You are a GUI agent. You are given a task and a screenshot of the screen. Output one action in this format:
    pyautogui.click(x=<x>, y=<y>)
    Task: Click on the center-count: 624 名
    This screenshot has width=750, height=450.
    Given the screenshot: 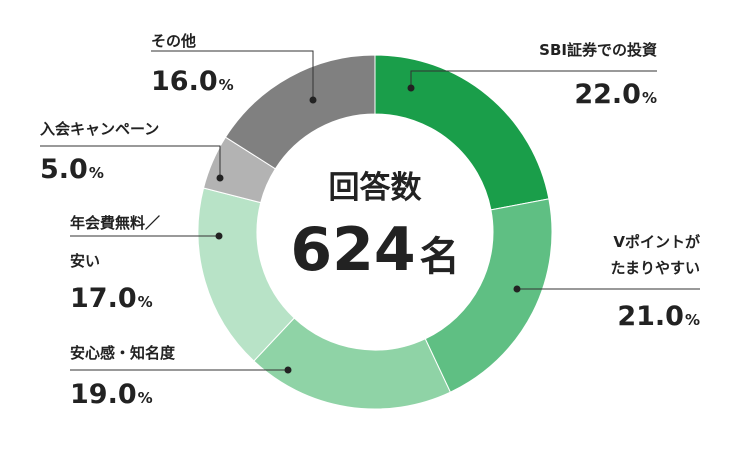 What is the action you would take?
    pyautogui.click(x=374, y=250)
    